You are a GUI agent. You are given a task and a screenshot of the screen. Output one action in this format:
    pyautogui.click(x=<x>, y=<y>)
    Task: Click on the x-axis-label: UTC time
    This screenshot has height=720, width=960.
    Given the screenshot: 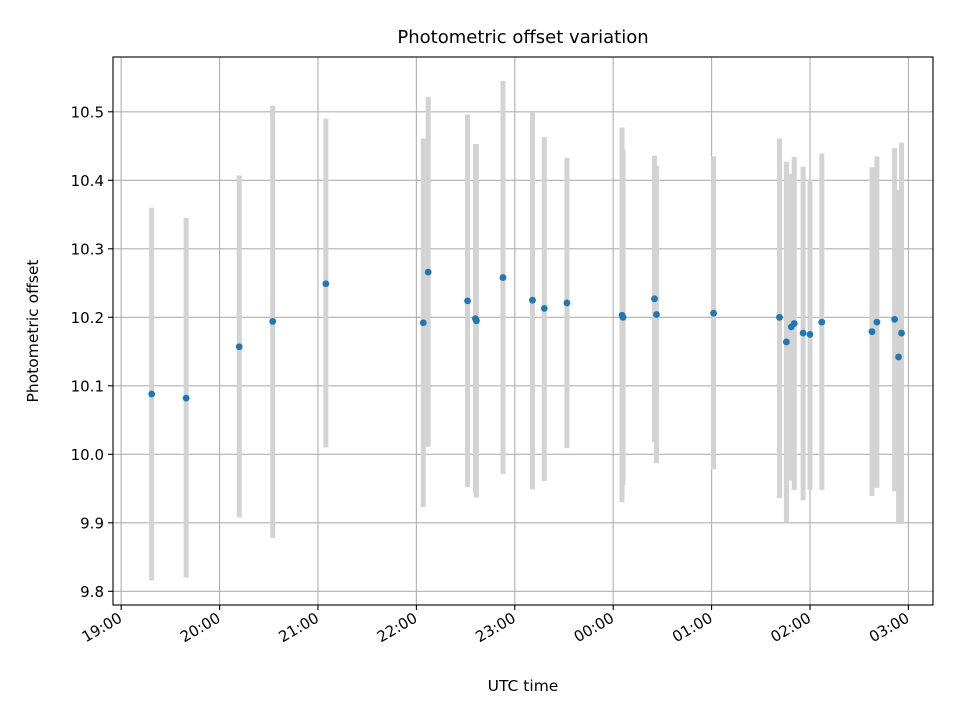 What is the action you would take?
    pyautogui.click(x=523, y=686)
    